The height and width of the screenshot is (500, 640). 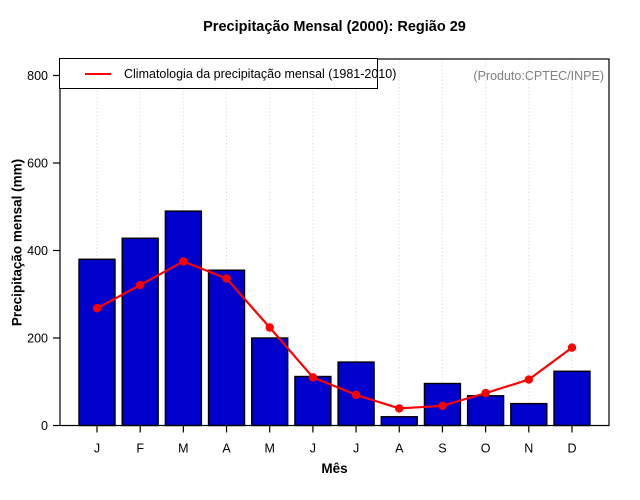 What do you see at coordinates (486, 449) in the screenshot?
I see `x-tick-label: O` at bounding box center [486, 449].